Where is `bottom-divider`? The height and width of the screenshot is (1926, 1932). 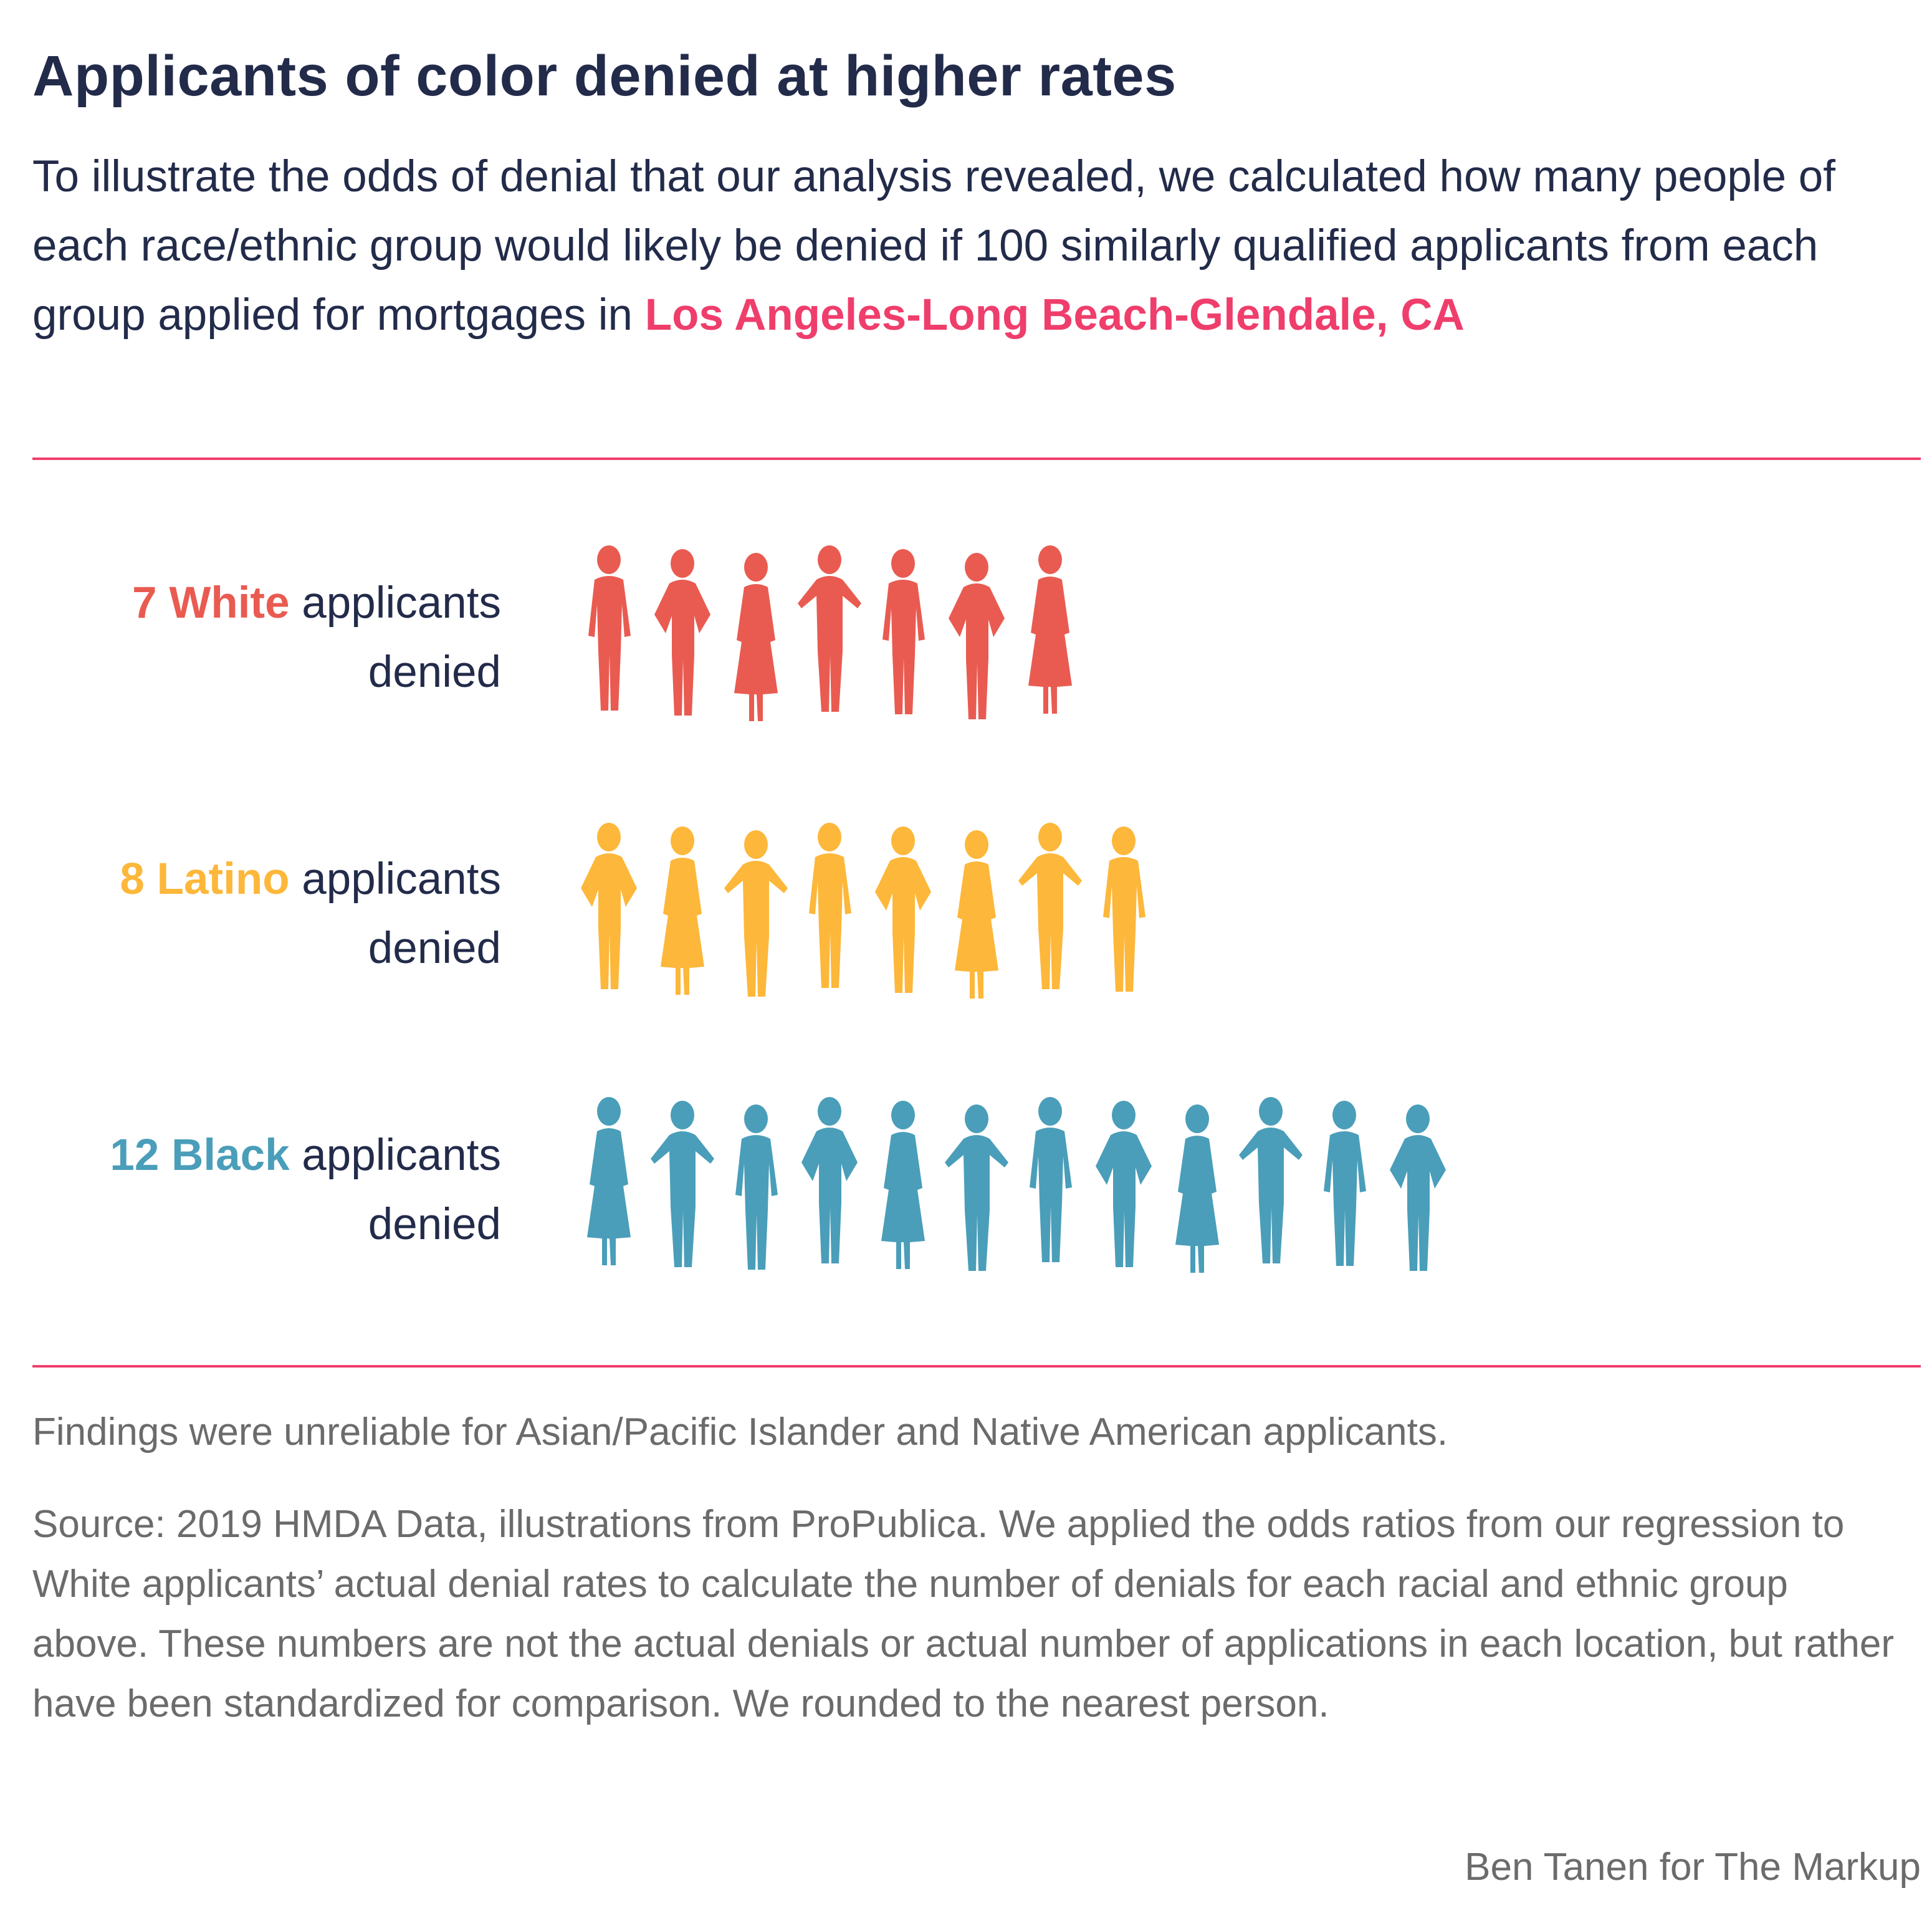
bottom-divider is located at coordinates (976, 1367).